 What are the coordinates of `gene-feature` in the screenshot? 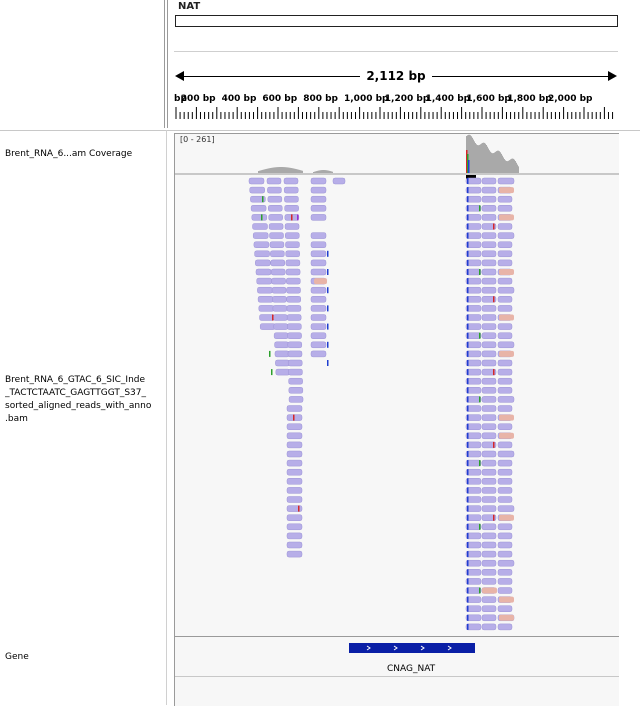 It's located at (397, 652).